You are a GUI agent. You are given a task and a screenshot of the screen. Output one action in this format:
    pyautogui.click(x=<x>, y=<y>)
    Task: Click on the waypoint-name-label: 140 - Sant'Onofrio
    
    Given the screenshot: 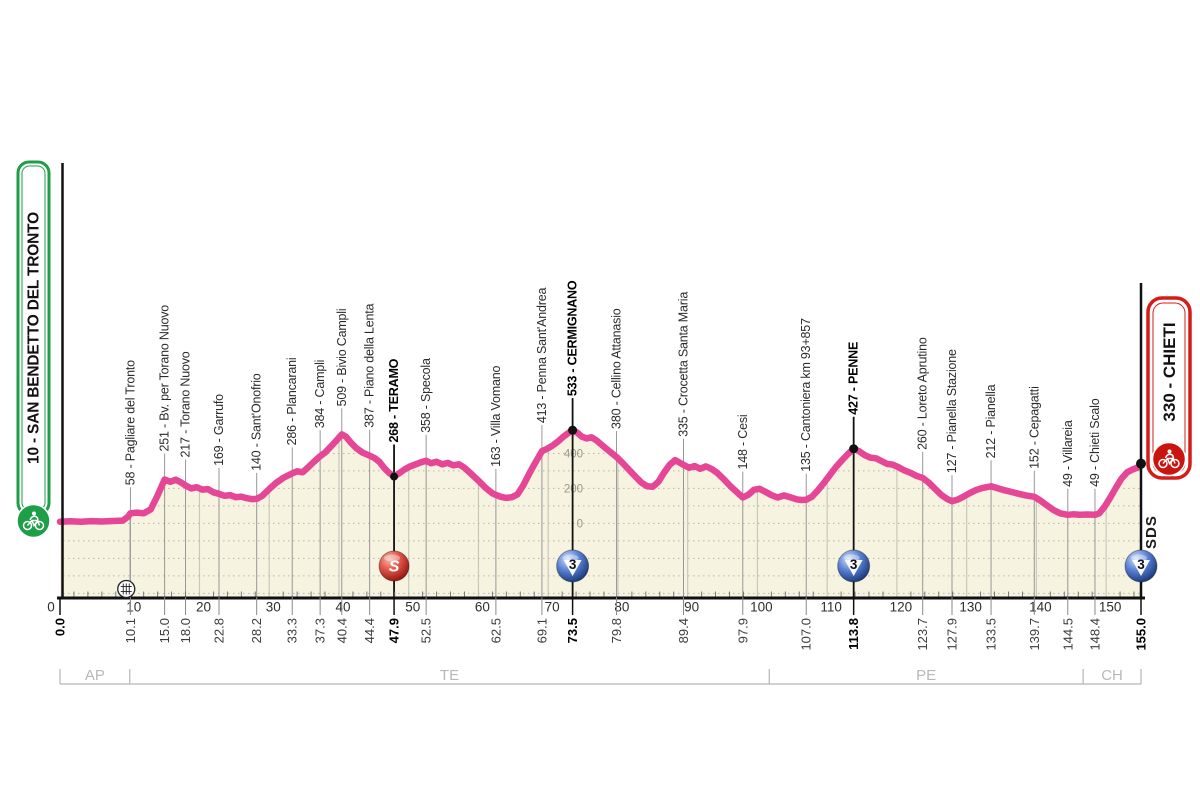 What is the action you would take?
    pyautogui.click(x=257, y=422)
    